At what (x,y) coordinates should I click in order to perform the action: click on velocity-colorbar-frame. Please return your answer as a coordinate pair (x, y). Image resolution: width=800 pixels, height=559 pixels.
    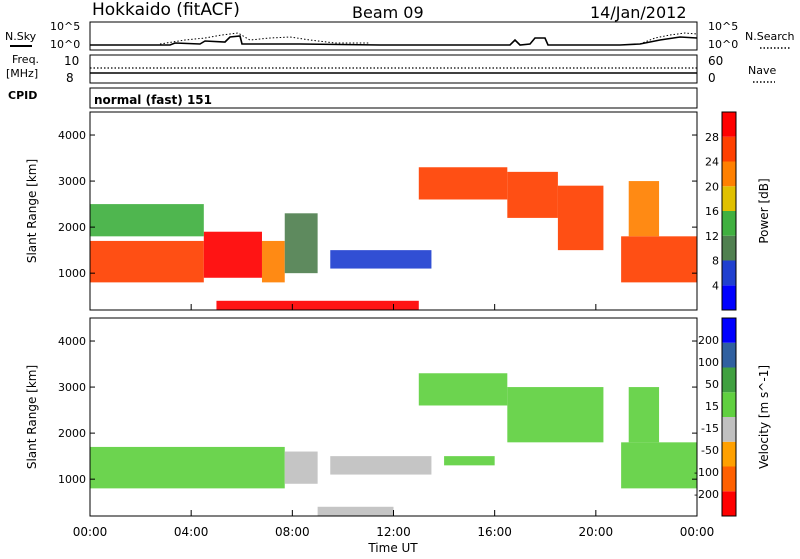
    Looking at the image, I should click on (729, 417).